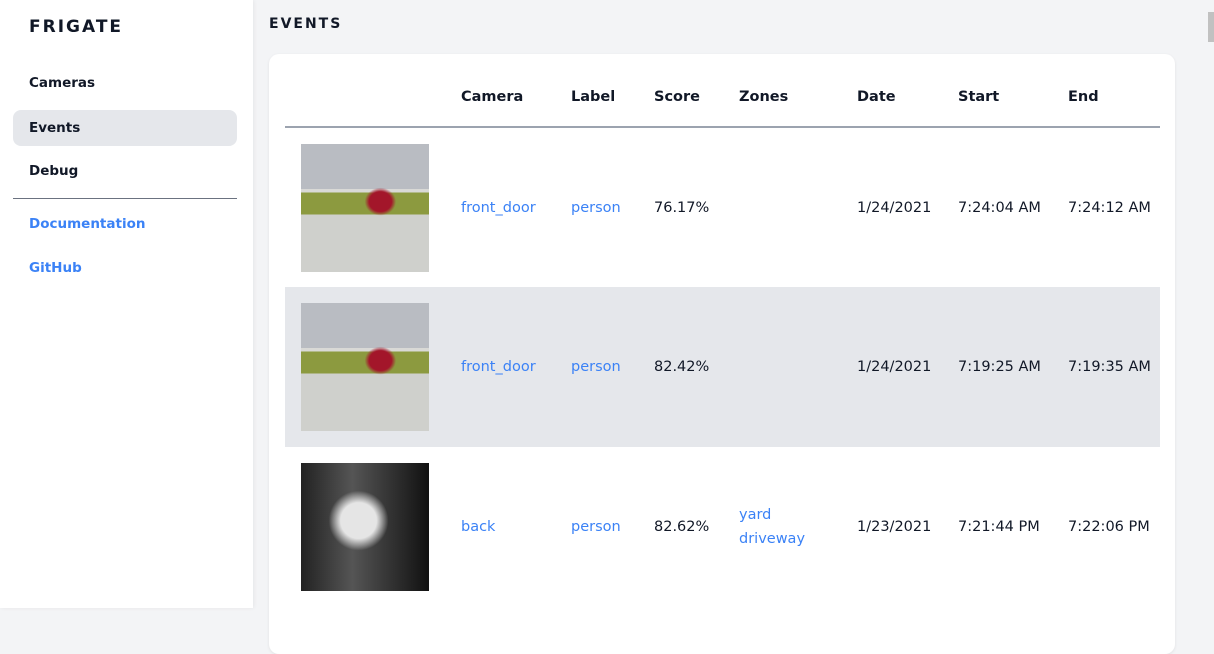  What do you see at coordinates (999, 207) in the screenshot?
I see `start-time: 7:24:04 AM` at bounding box center [999, 207].